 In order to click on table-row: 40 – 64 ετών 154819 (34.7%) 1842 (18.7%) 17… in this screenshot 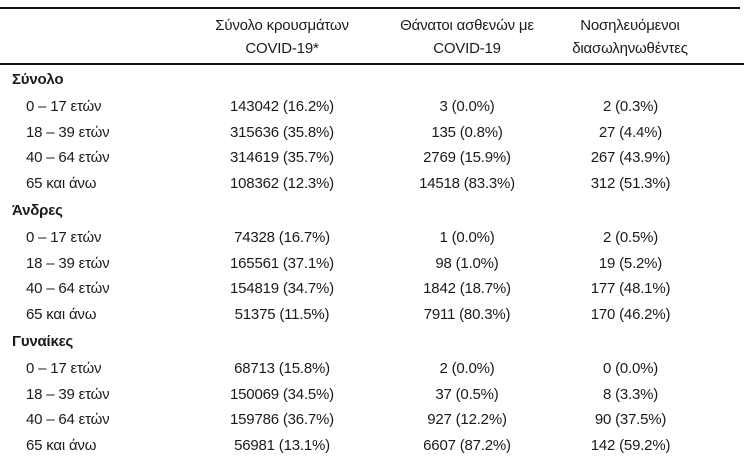, I will do `click(372, 289)`.